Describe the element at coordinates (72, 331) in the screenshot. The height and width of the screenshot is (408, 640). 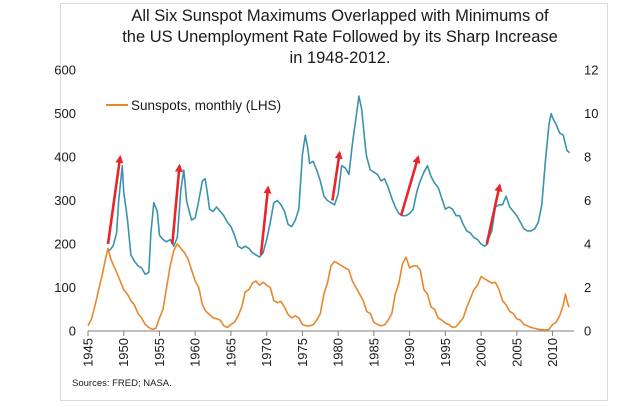
I see `y-left-tick-label: 0` at that location.